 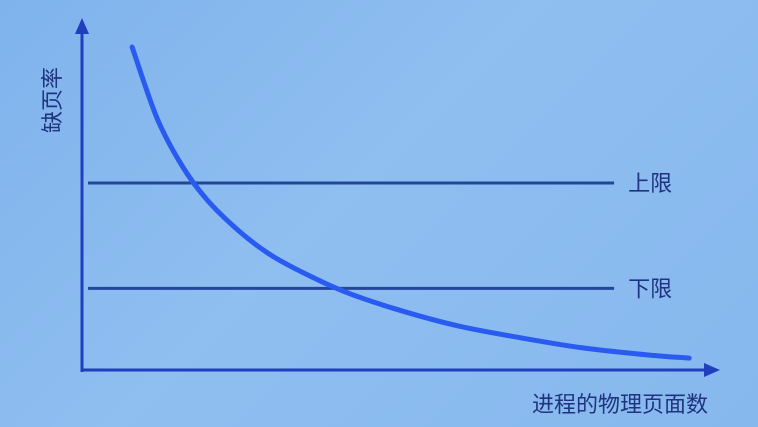 I want to click on reference-line-label-1: 下限, so click(x=650, y=289).